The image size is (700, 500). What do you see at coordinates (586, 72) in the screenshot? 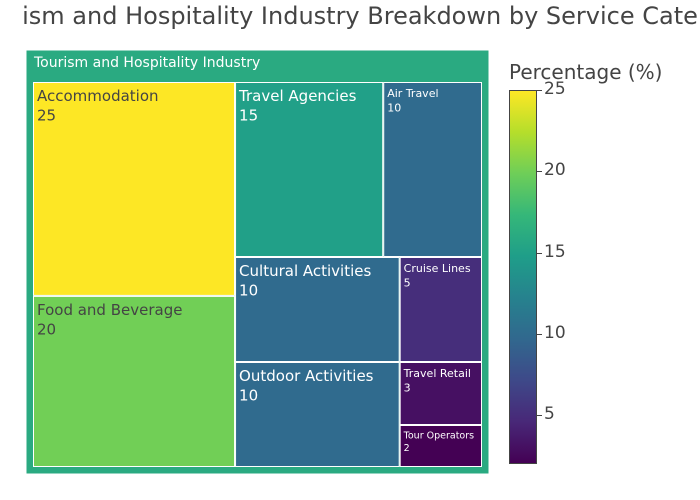
I see `colorbar-title: Percentage (%)` at bounding box center [586, 72].